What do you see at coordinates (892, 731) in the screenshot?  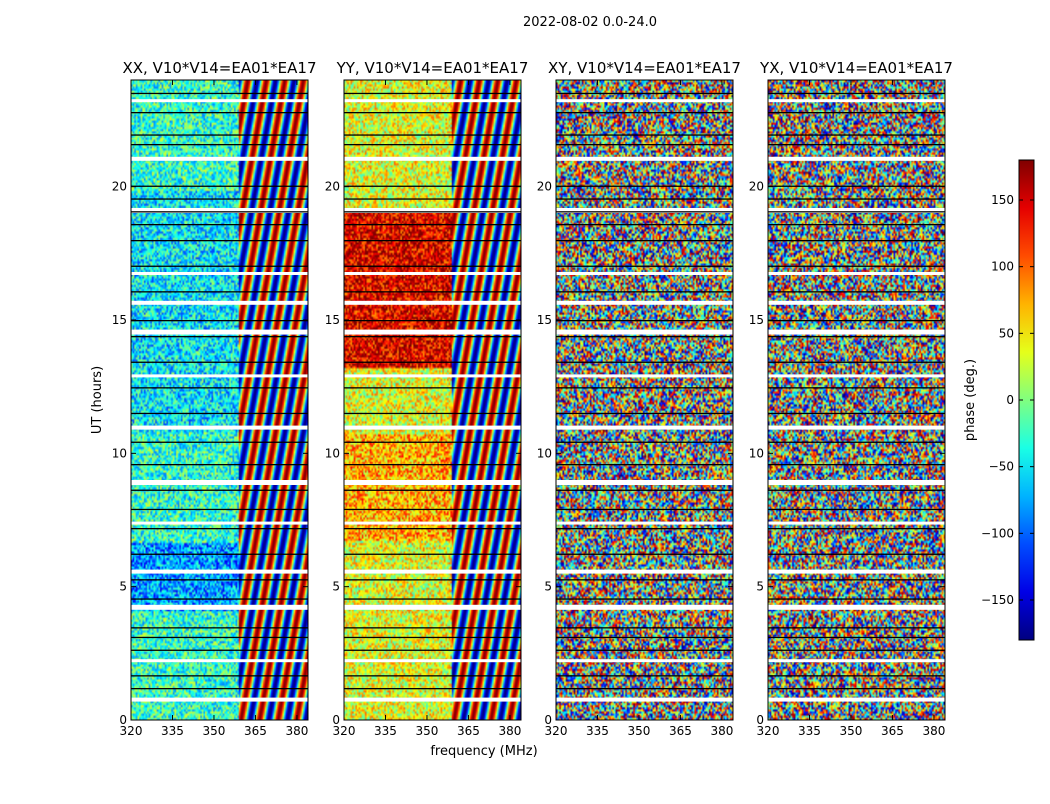 I see `x-tick-label: 365` at bounding box center [892, 731].